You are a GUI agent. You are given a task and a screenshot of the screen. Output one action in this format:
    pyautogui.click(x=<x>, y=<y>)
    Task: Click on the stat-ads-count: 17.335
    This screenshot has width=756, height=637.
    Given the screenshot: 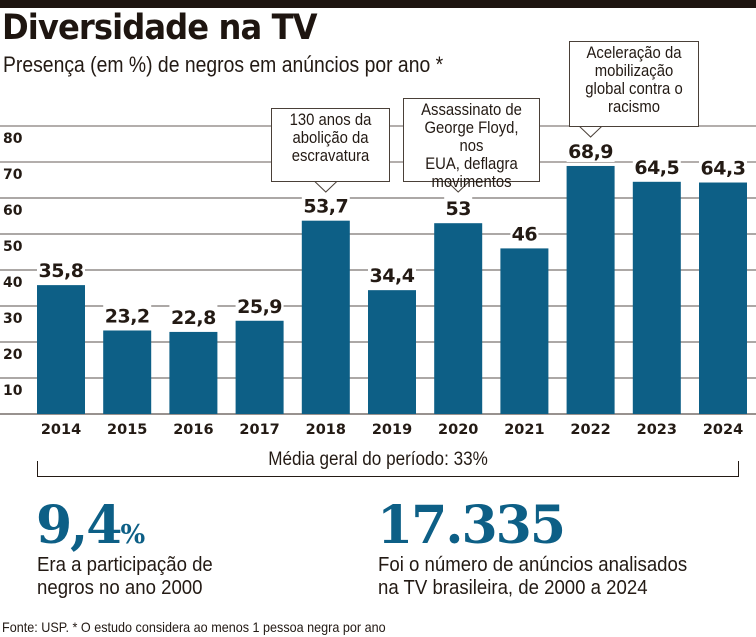 What is the action you would take?
    pyautogui.click(x=471, y=526)
    